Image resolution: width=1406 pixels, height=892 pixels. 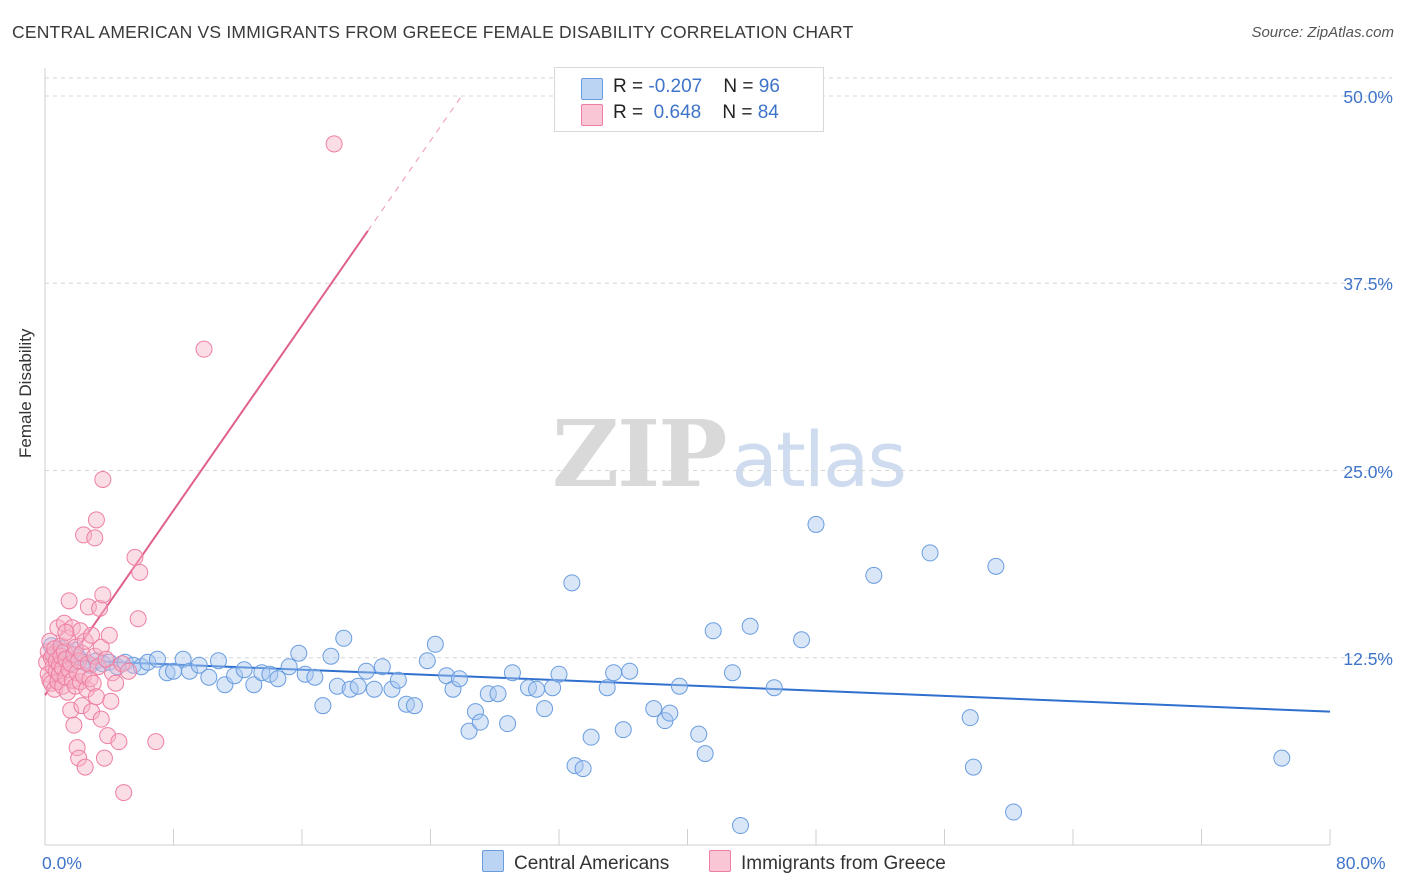 I want to click on trend-line-greece-extension, so click(x=415, y=163).